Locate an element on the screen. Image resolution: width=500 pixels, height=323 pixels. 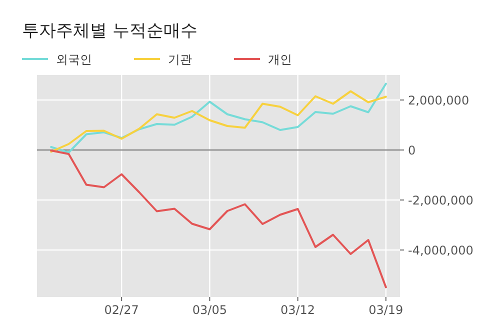
x-tick-label: 03/05 is located at coordinates (209, 310).